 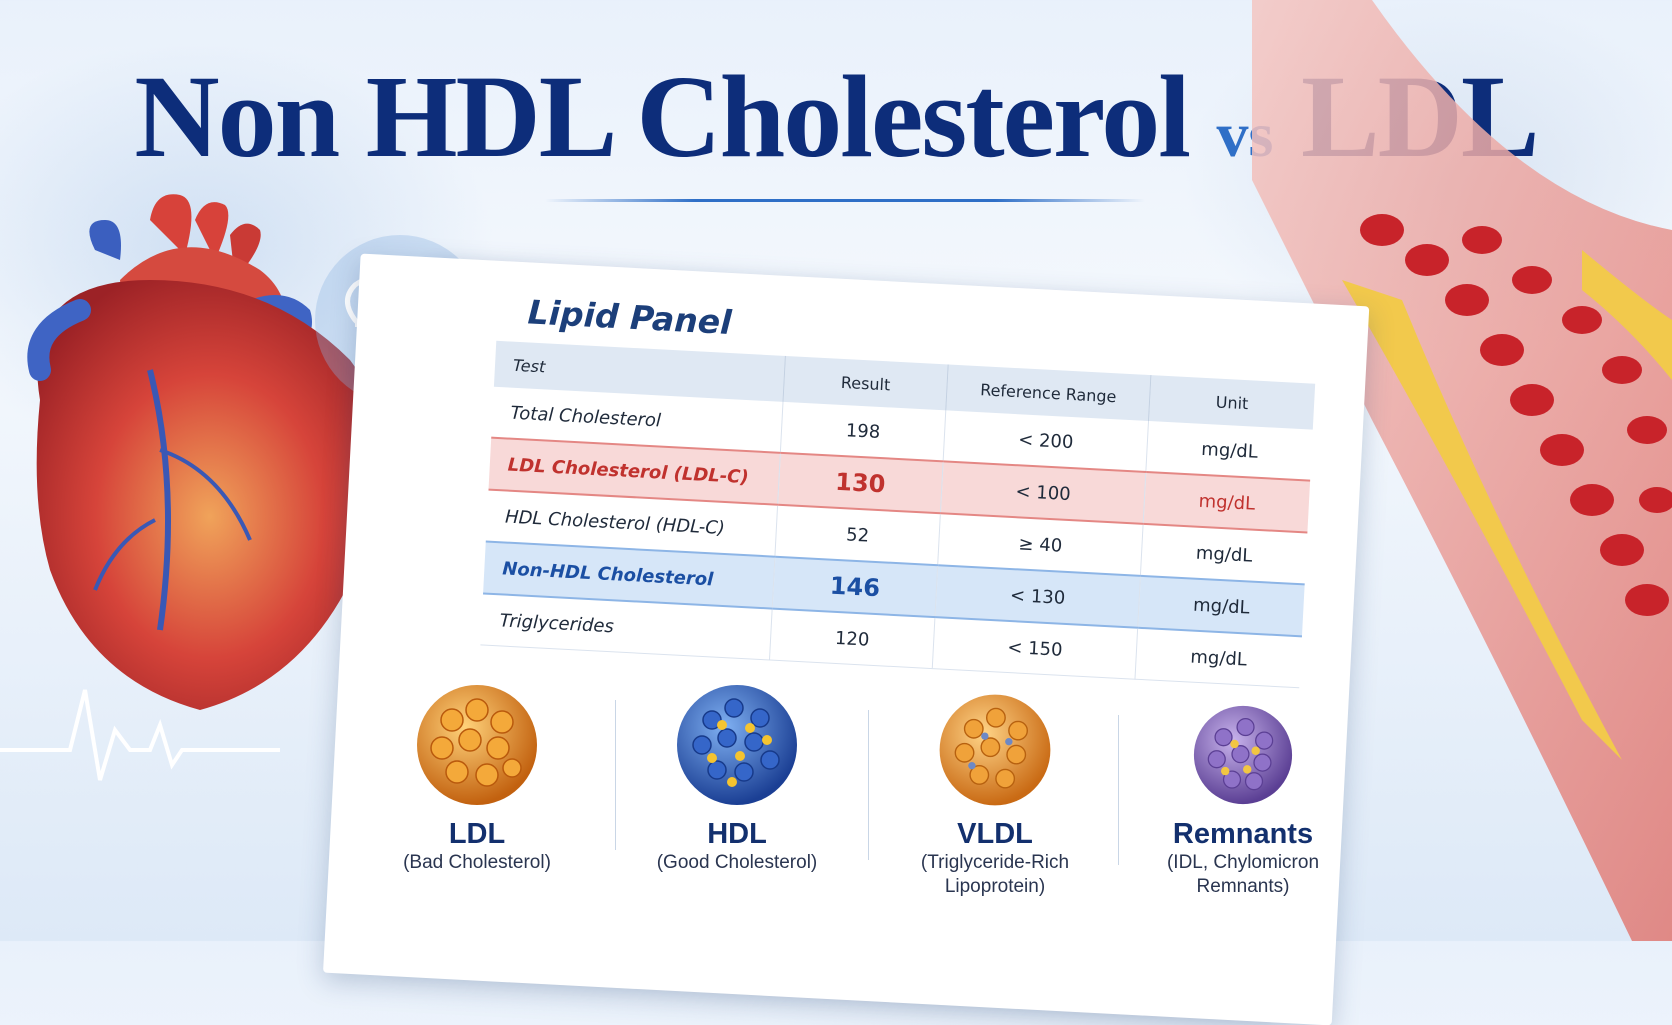 I want to click on particle-ldl: LDL (Bad Cholesterol), so click(x=477, y=777).